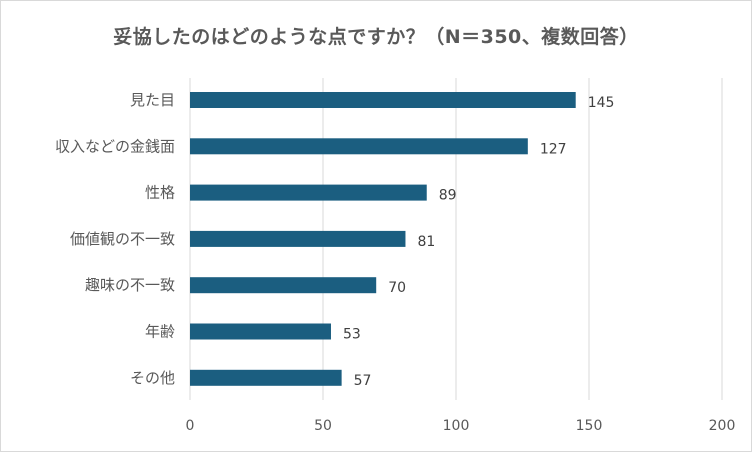  I want to click on x-tick-label: 150, so click(589, 426).